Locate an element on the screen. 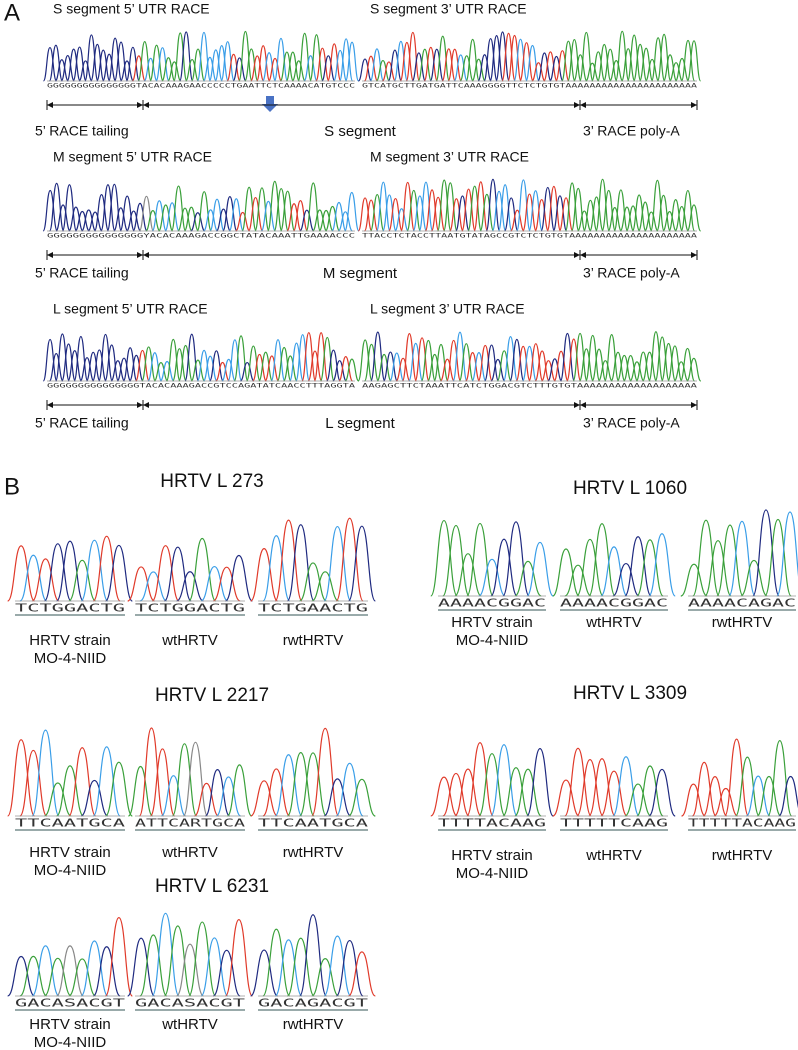  sequence: TTTTTCAAG is located at coordinates (614, 823).